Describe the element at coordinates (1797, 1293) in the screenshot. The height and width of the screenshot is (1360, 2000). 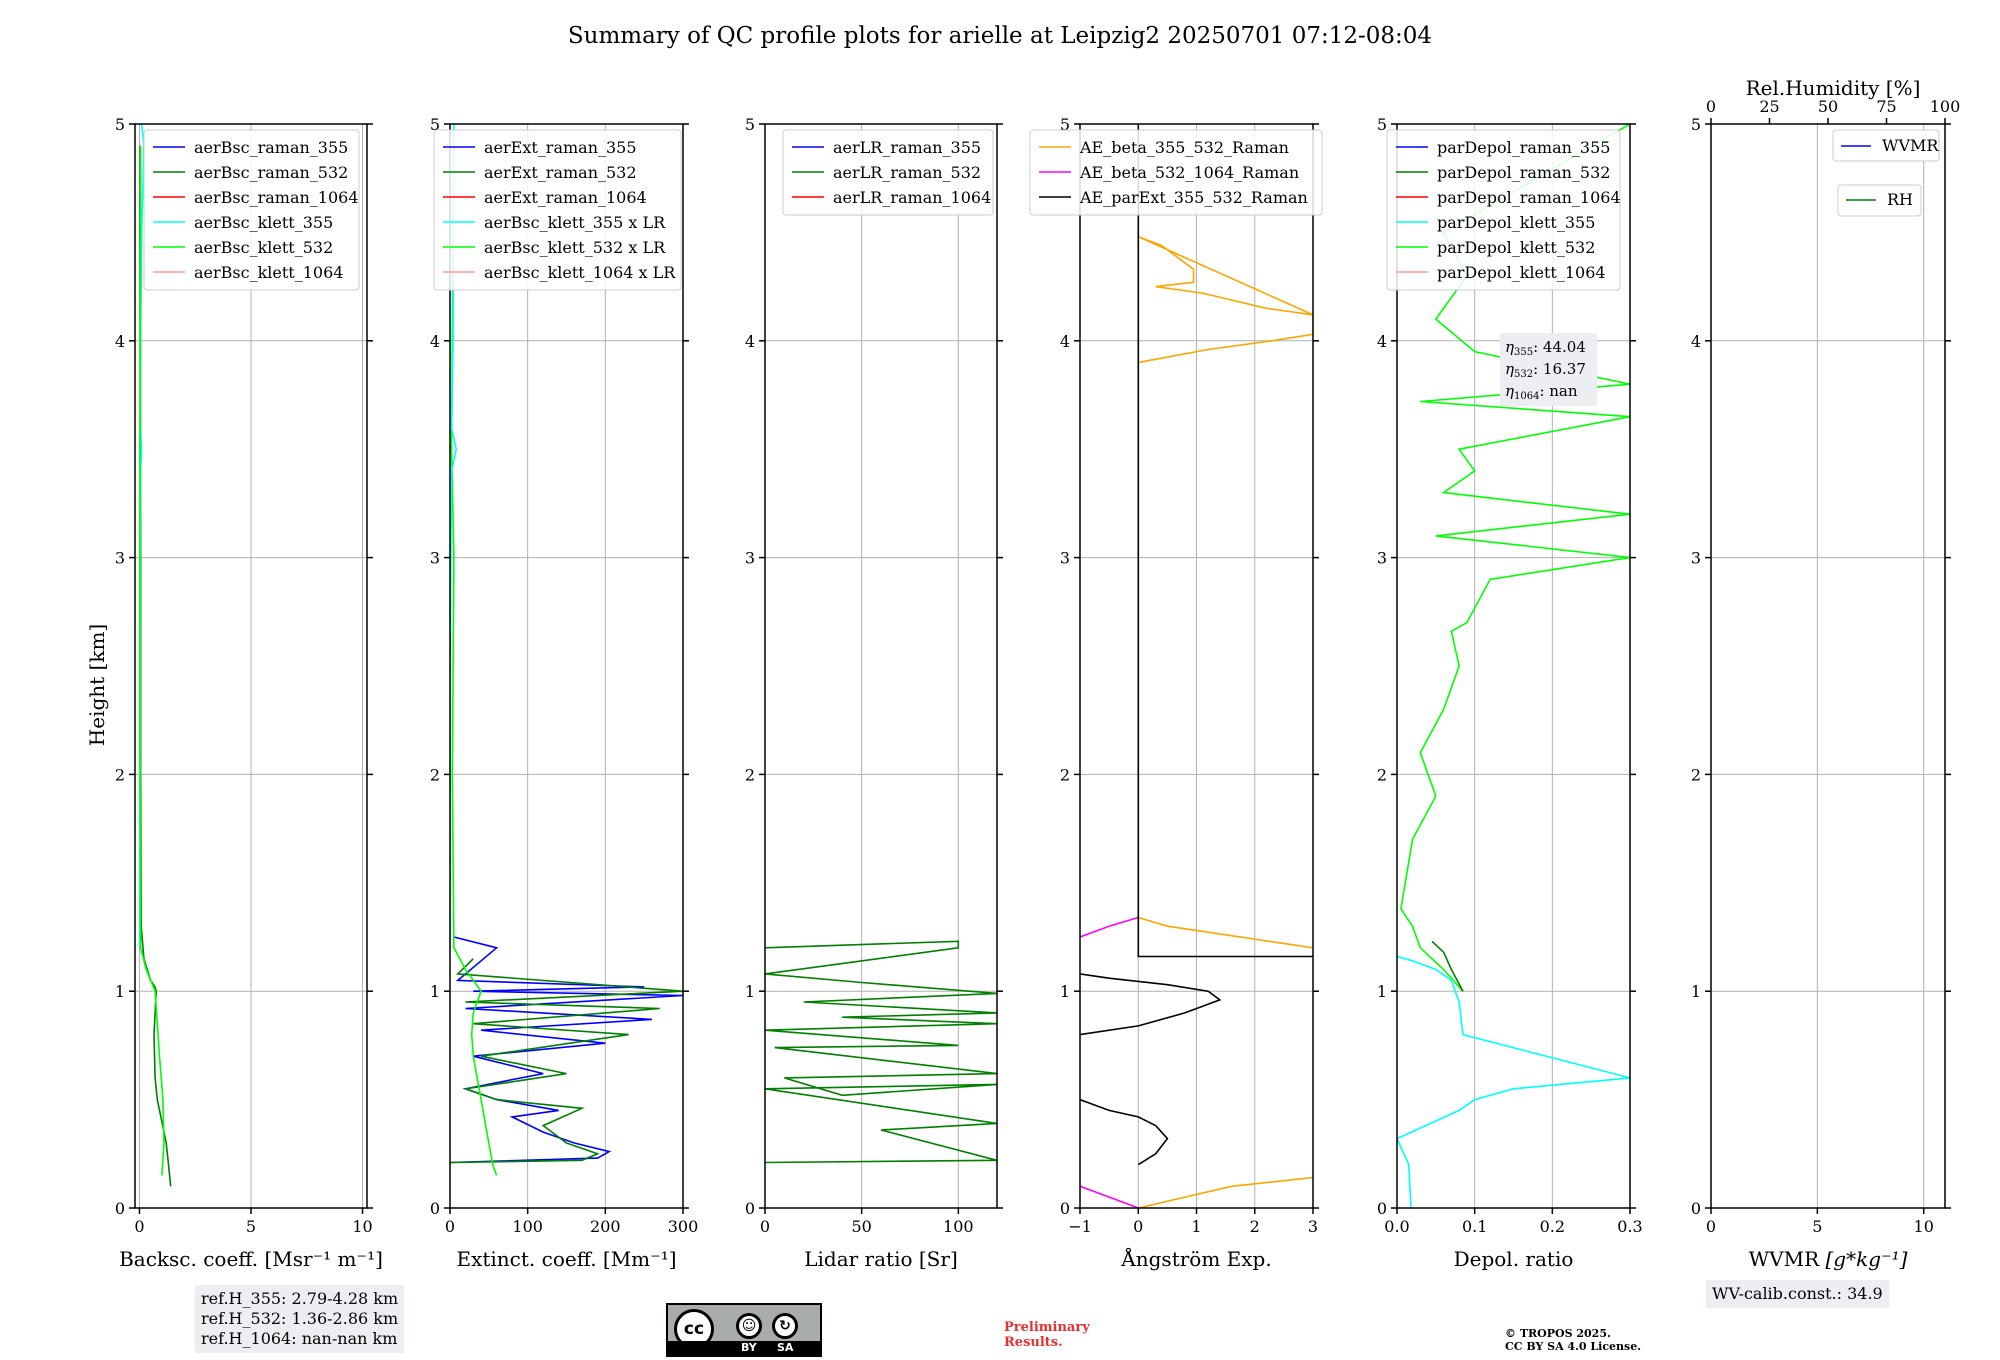
I see `wv-calibration-constant: WV-calib.const.: 34.9` at that location.